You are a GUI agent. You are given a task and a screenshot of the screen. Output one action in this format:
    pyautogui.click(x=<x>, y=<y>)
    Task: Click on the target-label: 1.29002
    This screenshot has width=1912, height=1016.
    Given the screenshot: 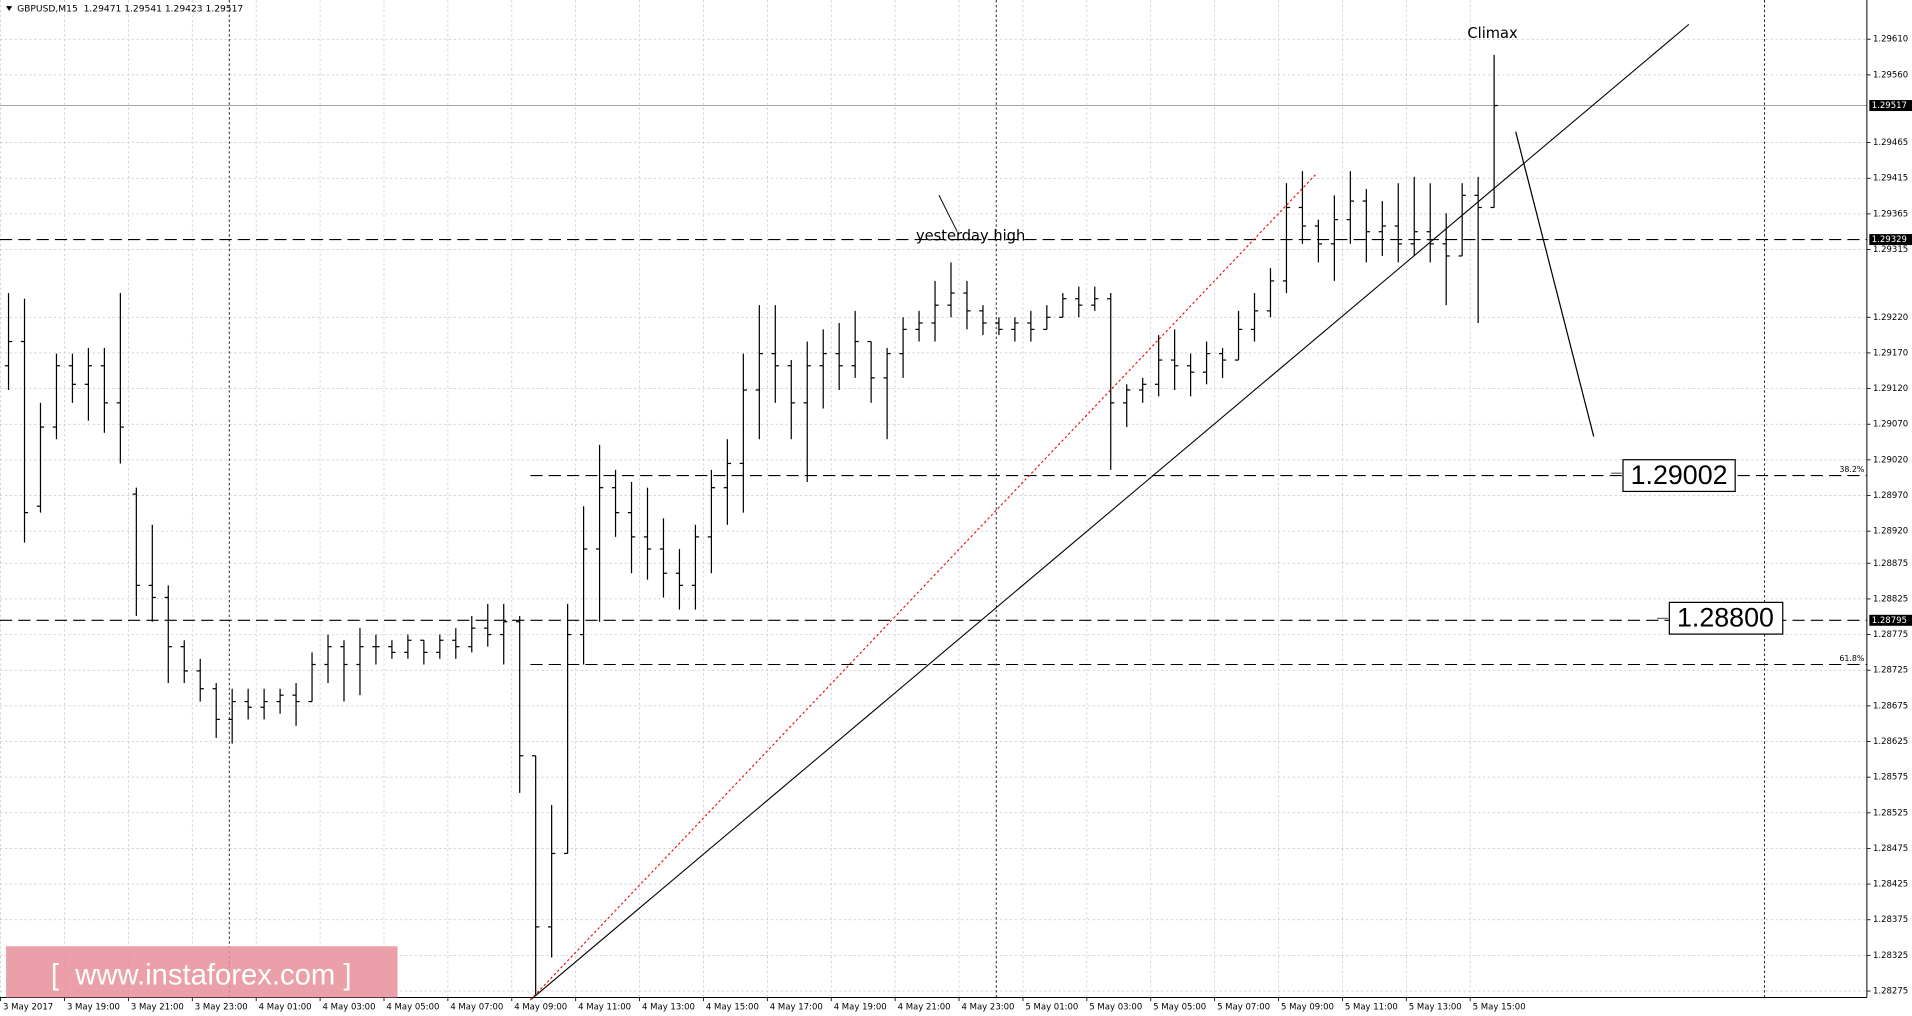 What is the action you would take?
    pyautogui.click(x=1679, y=475)
    